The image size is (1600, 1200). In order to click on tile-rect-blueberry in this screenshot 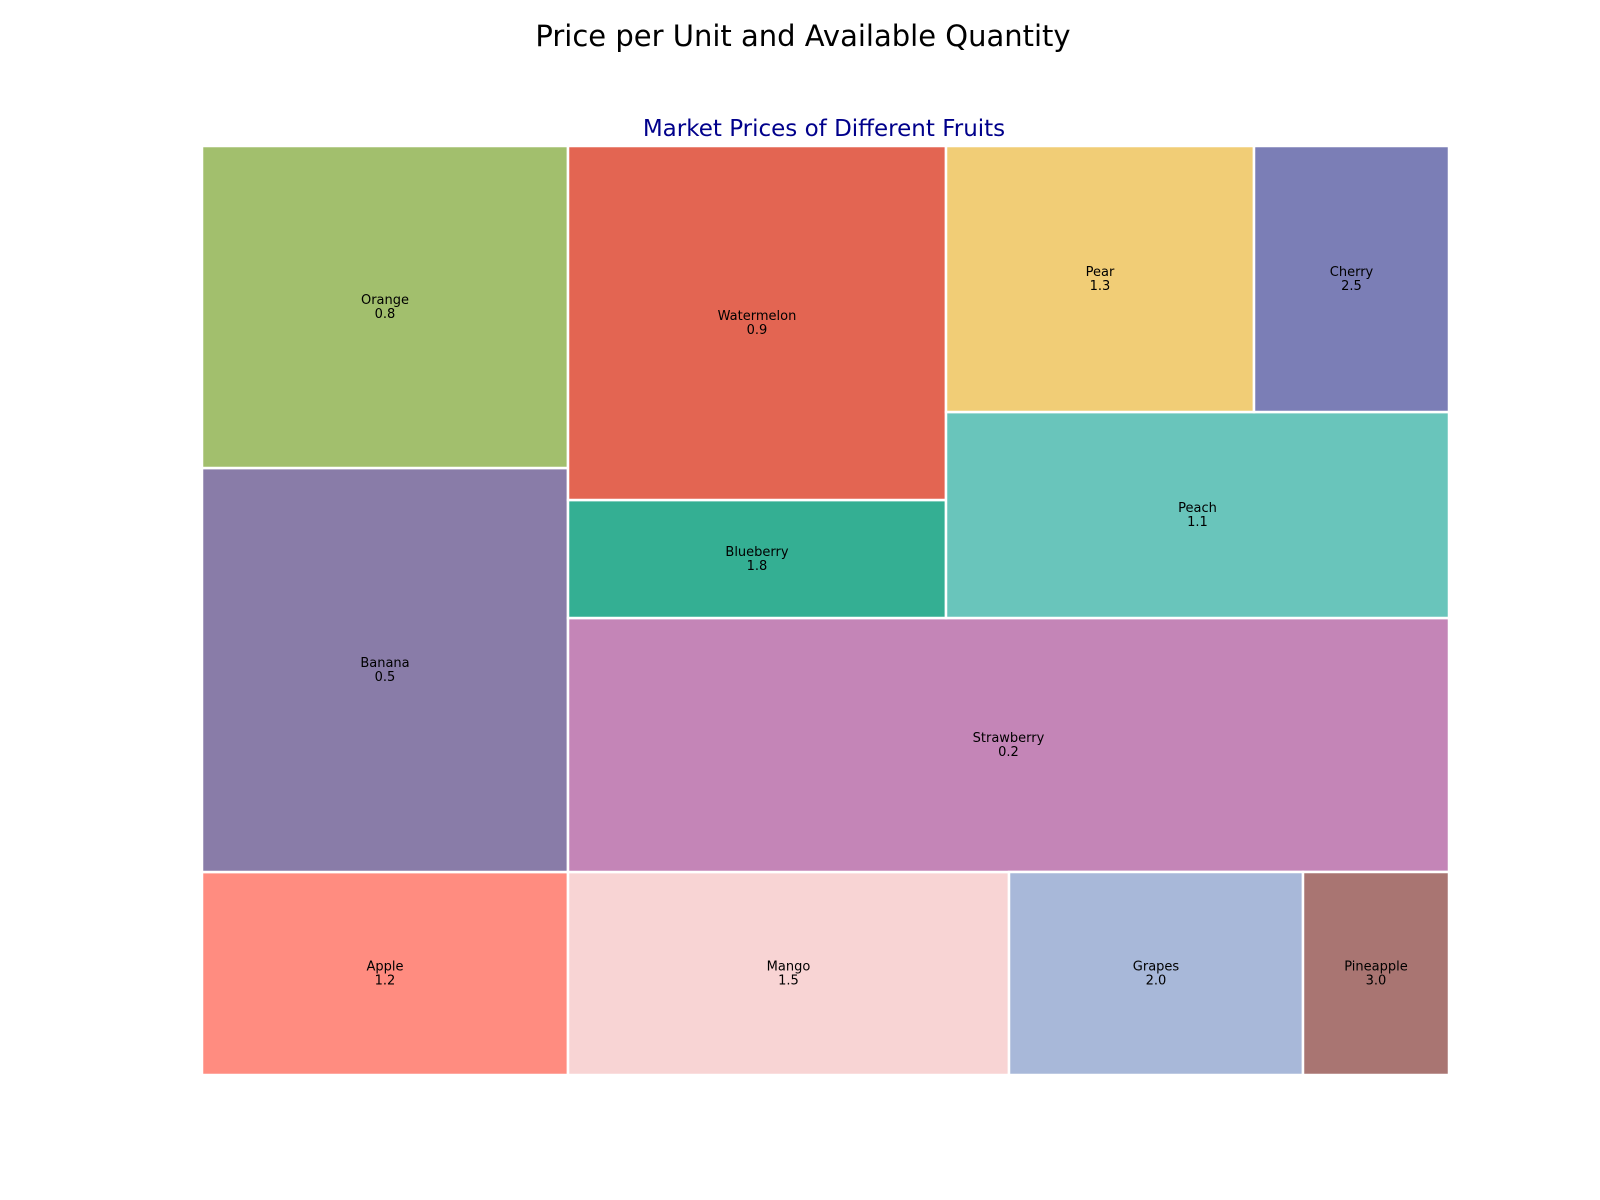, I will do `click(757, 559)`.